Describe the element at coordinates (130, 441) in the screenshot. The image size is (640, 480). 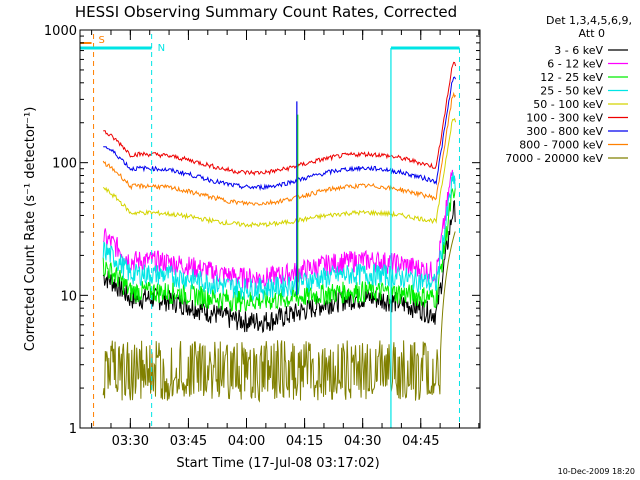
I see `x-tick-label: 03:30` at that location.